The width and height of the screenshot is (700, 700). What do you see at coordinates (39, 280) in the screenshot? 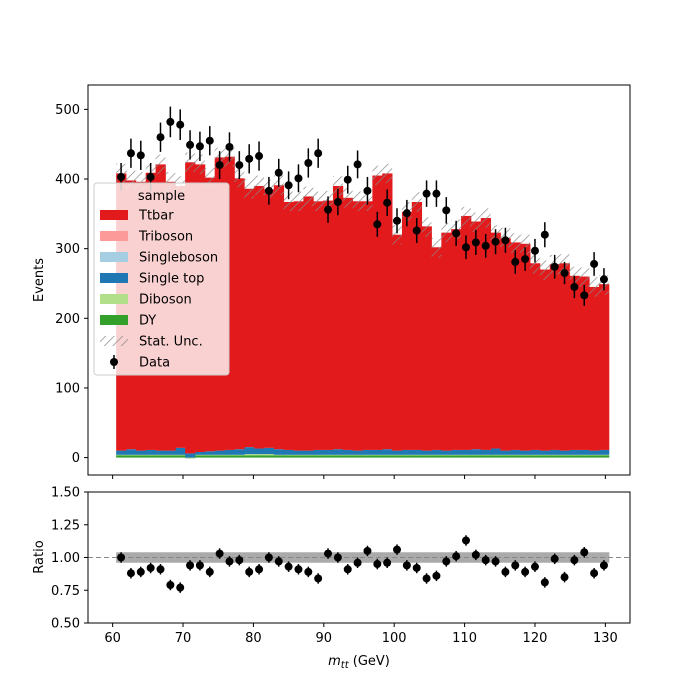
I see `y-axis-label: Events` at bounding box center [39, 280].